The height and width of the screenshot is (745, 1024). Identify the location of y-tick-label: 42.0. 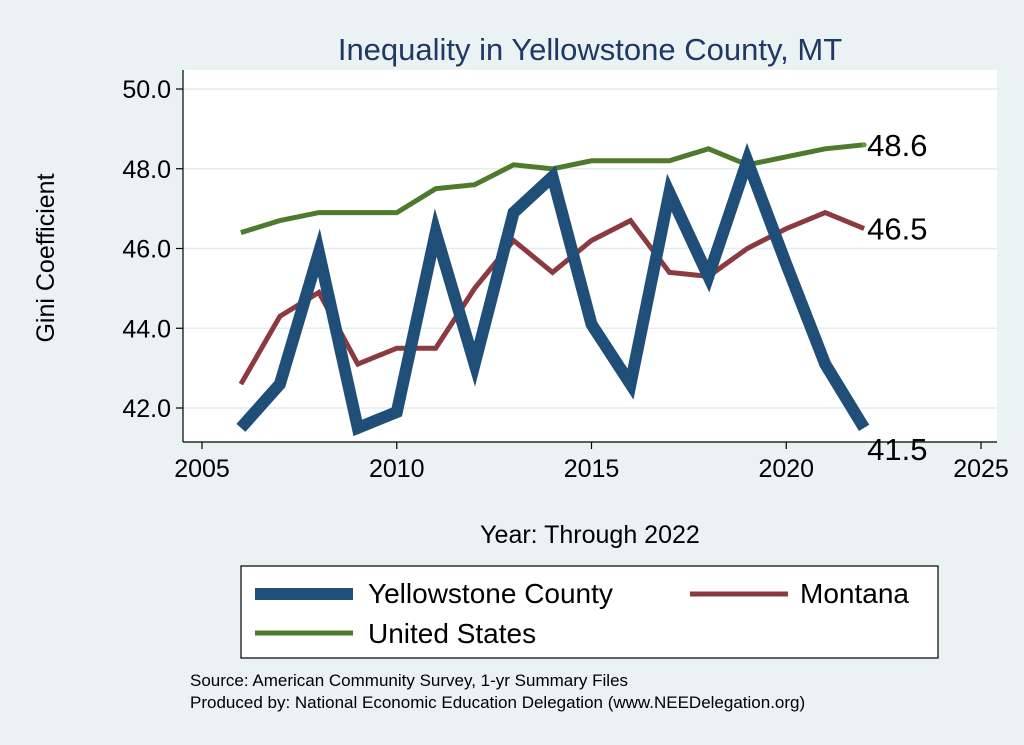
(146, 409).